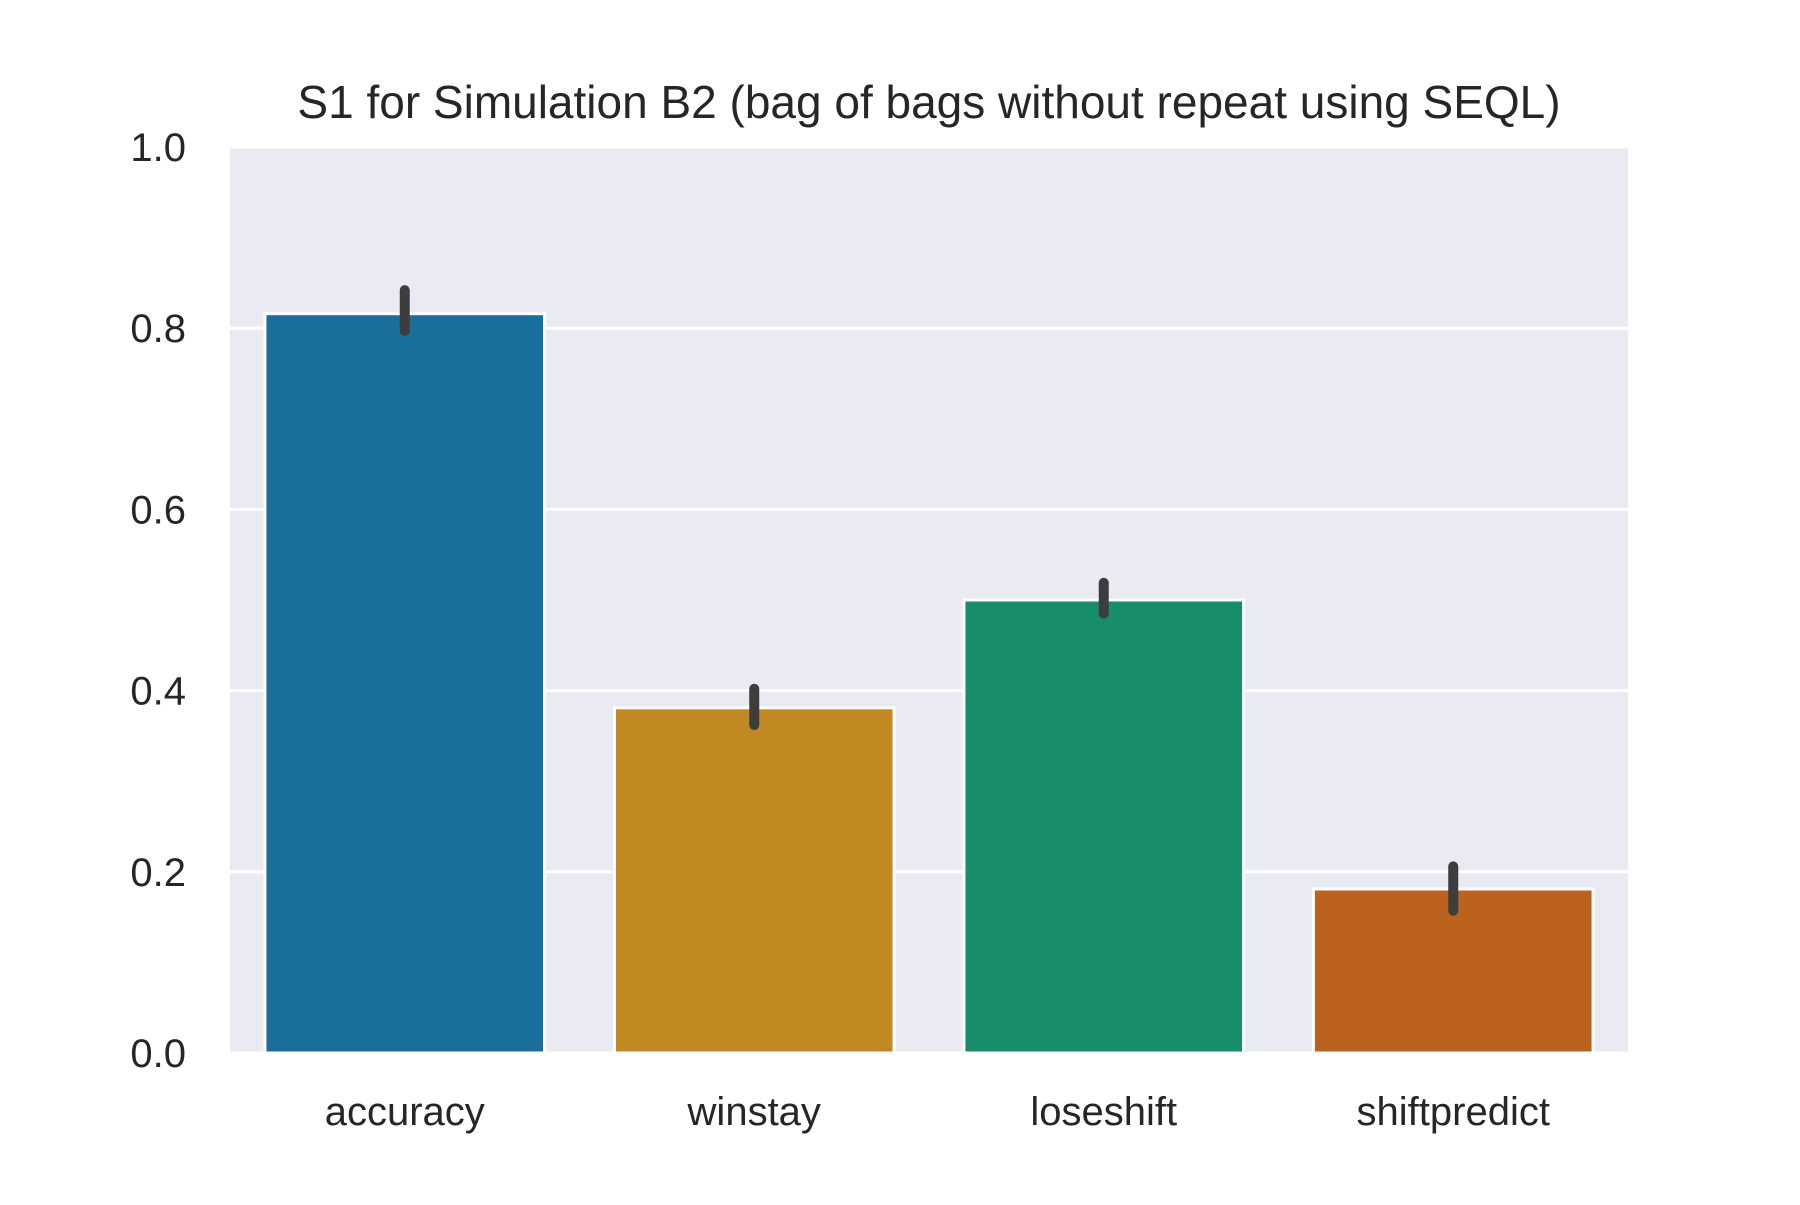  I want to click on y-tick-label: 0.4, so click(158, 692).